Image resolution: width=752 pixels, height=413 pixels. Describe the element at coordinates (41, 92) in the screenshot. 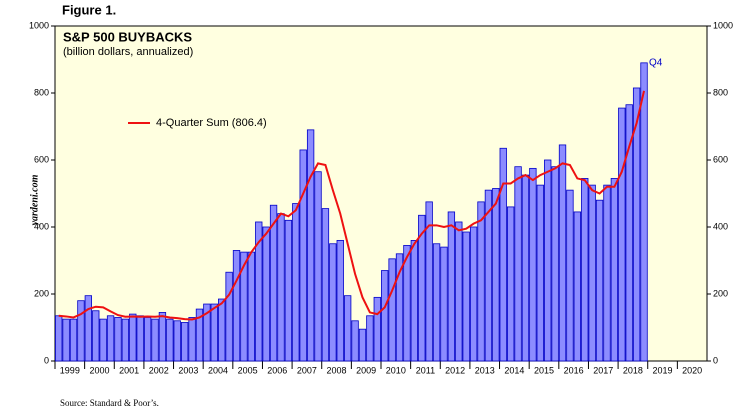

I see `y-tick-label: 800` at that location.